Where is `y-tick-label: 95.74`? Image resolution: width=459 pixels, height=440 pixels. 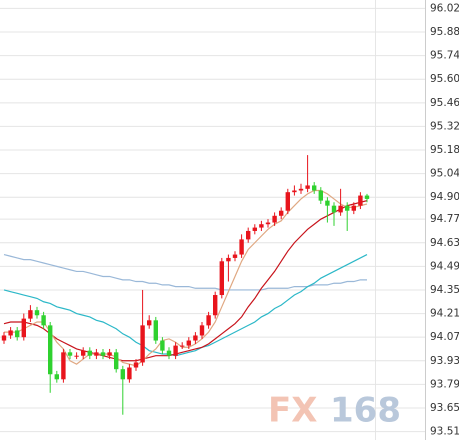 y-tick-label: 95.74 is located at coordinates (444, 56).